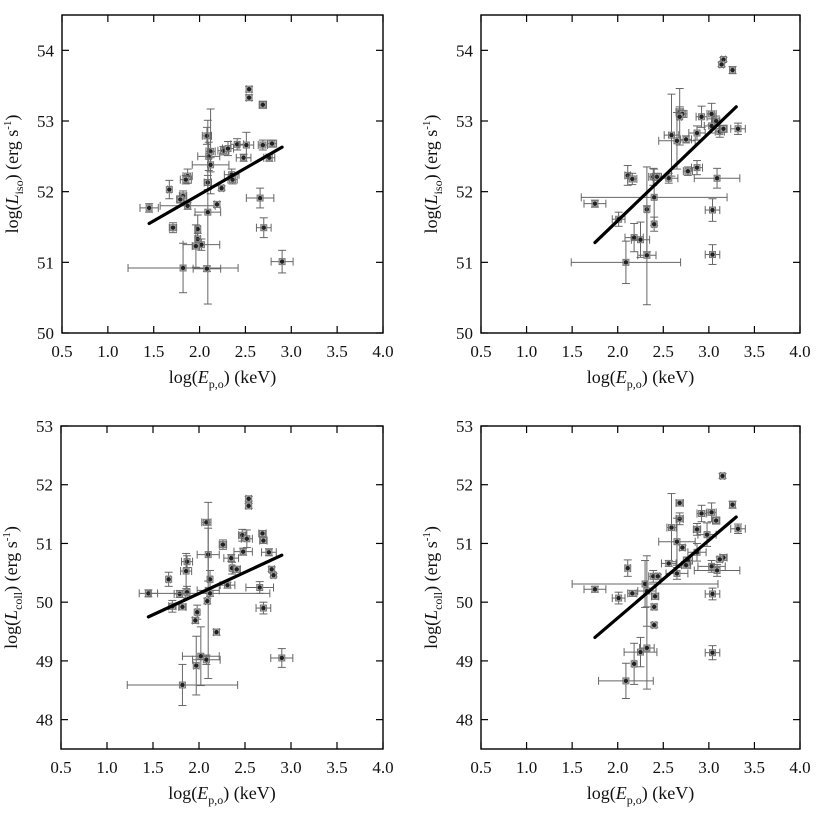  I want to click on x-tick-label: 3.5, so click(336, 767).